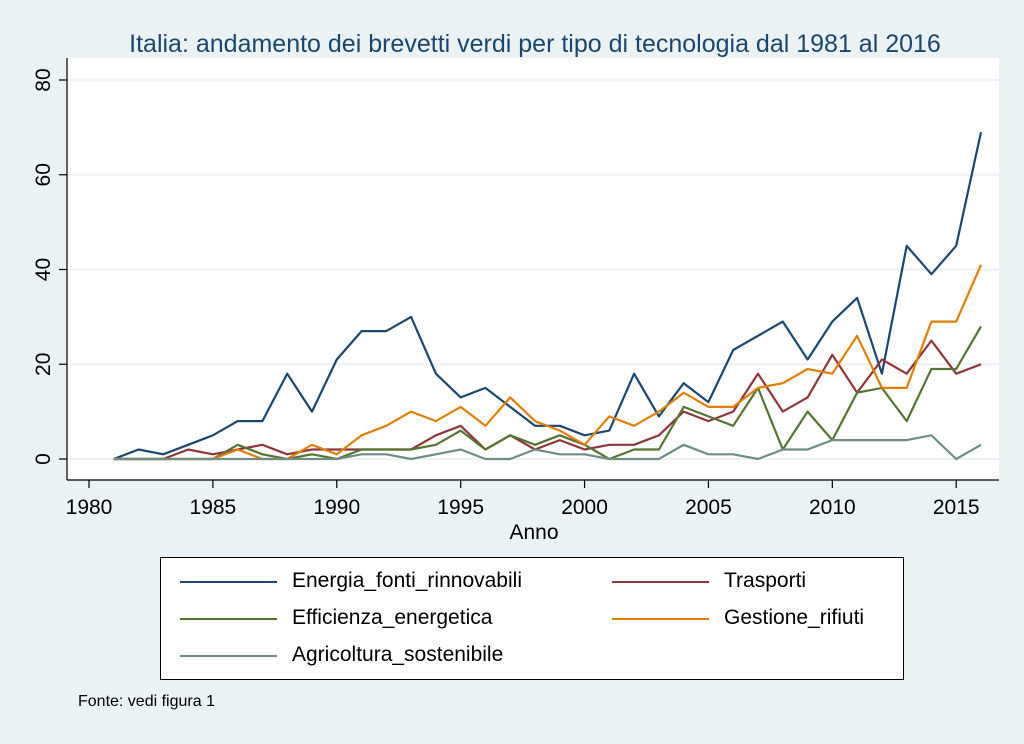 The image size is (1024, 744). What do you see at coordinates (392, 617) in the screenshot?
I see `legend-label: Efficienza_energetica` at bounding box center [392, 617].